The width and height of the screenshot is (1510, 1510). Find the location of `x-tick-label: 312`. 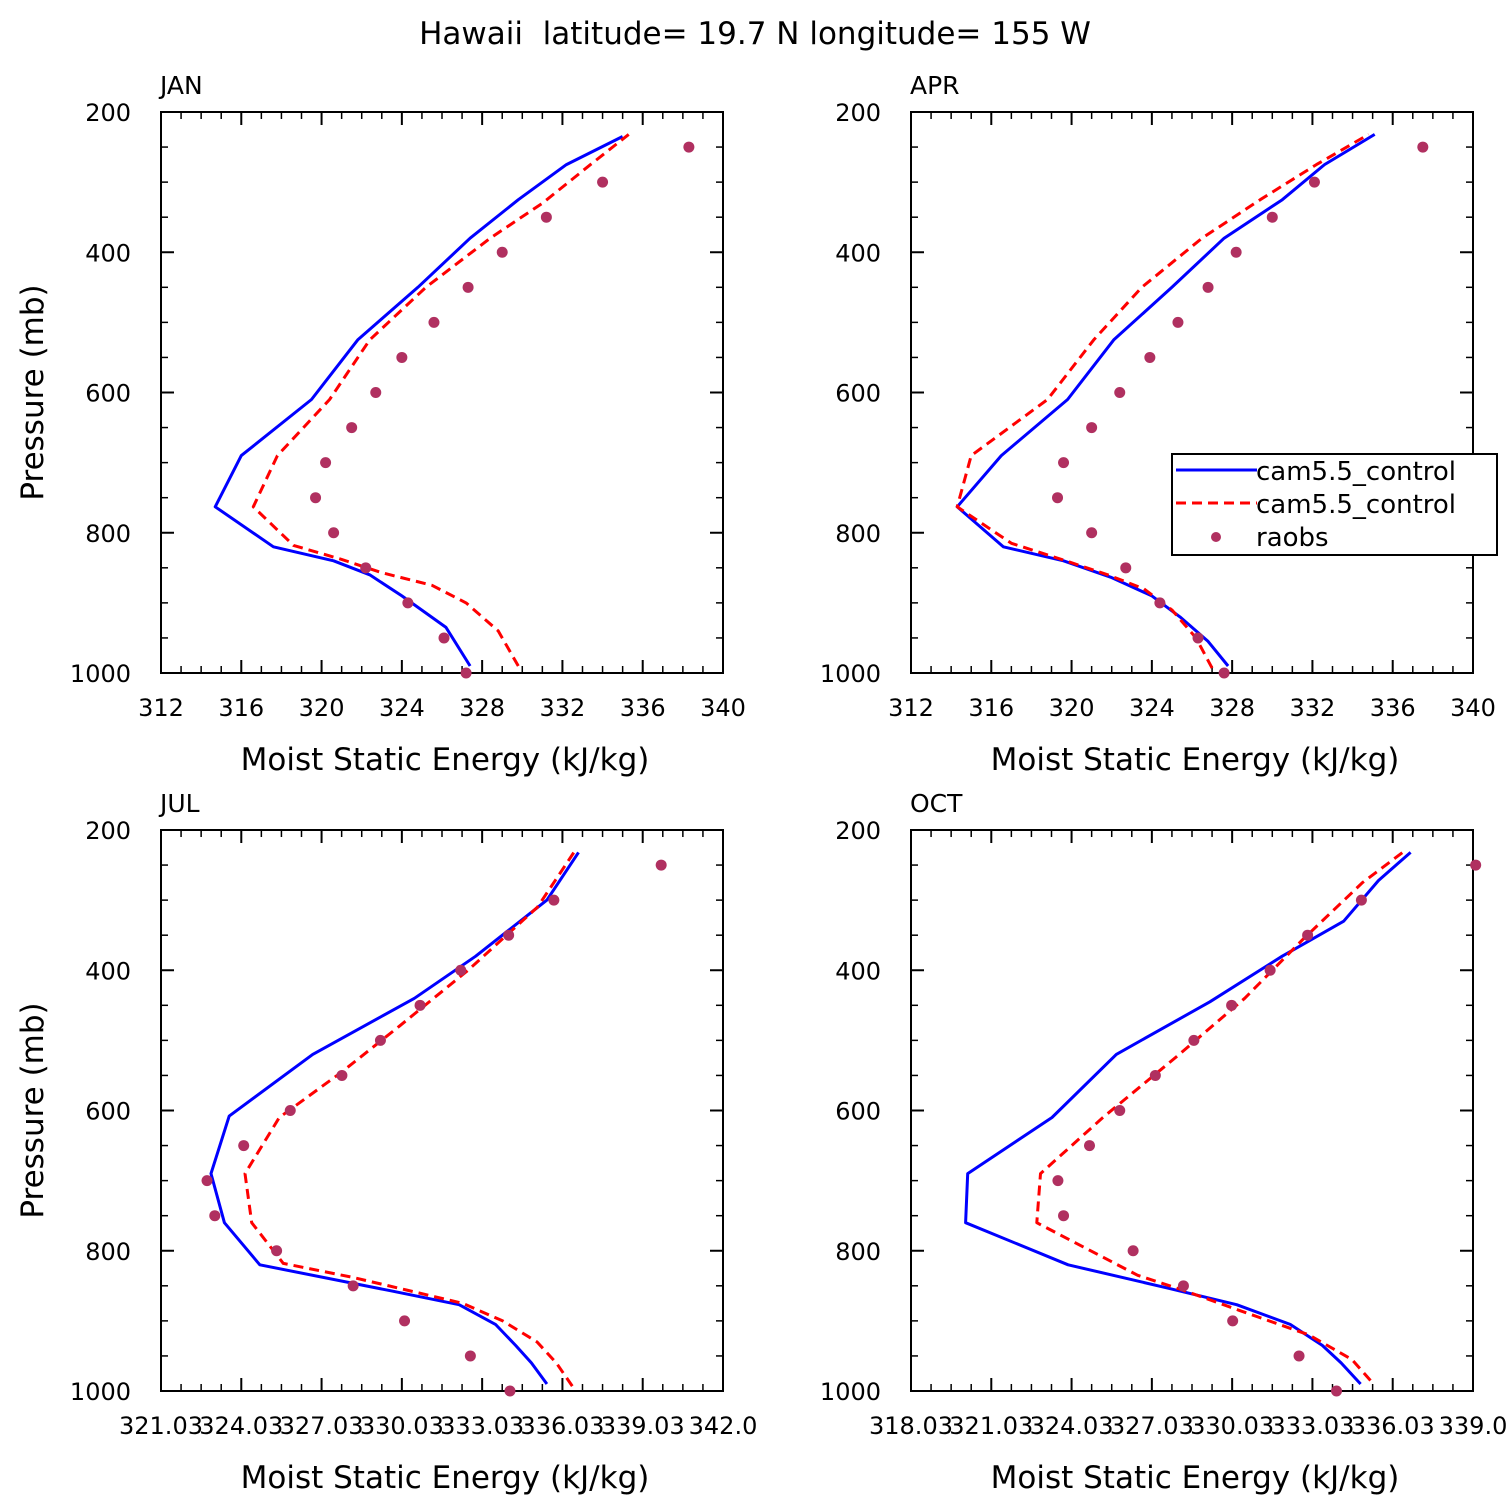

x-tick-label: 312 is located at coordinates (911, 708).